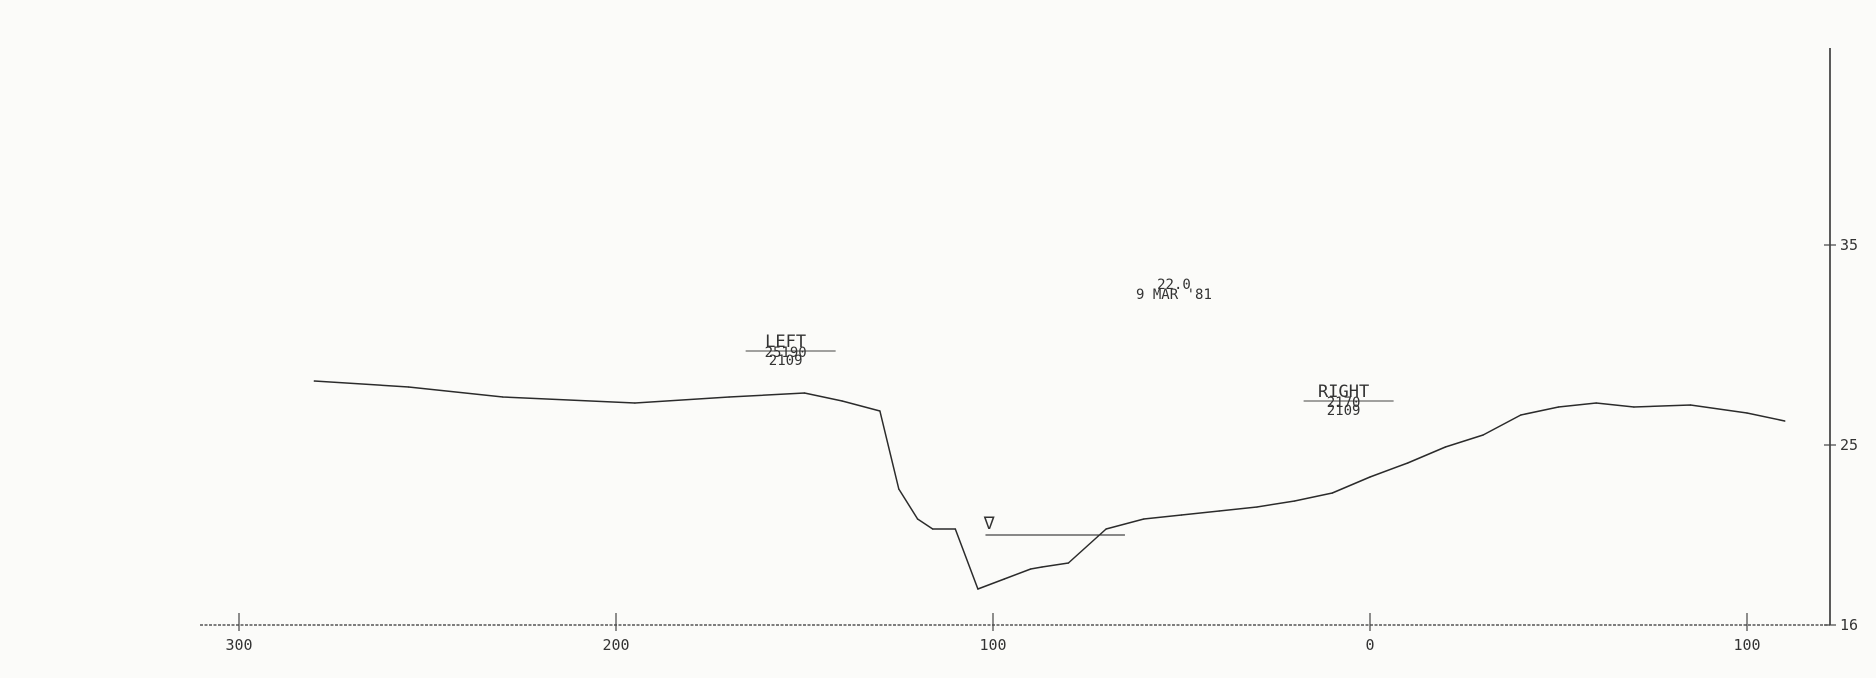  Describe the element at coordinates (785, 342) in the screenshot. I see `annotation-text: LEFT` at that location.